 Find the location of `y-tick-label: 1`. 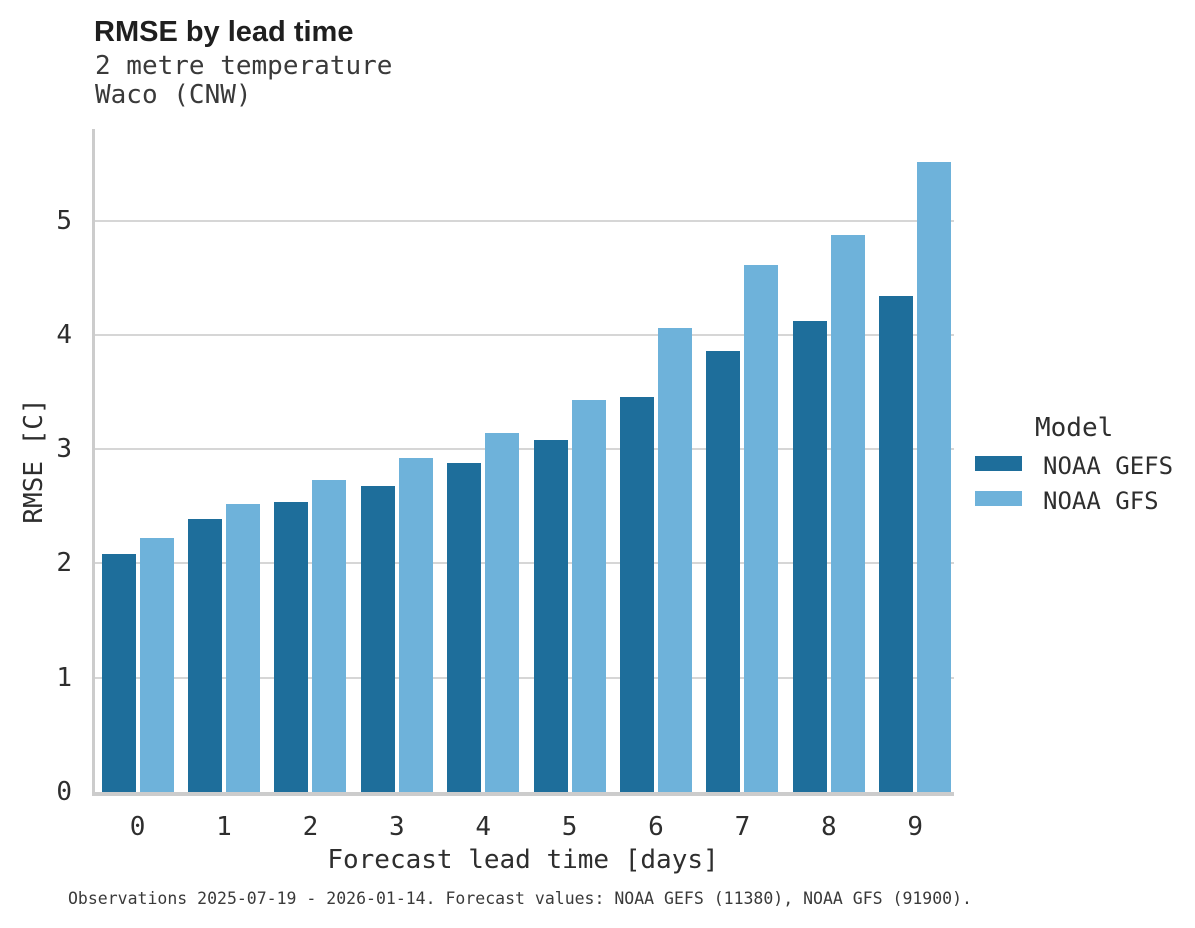

y-tick-label: 1 is located at coordinates (64, 677).